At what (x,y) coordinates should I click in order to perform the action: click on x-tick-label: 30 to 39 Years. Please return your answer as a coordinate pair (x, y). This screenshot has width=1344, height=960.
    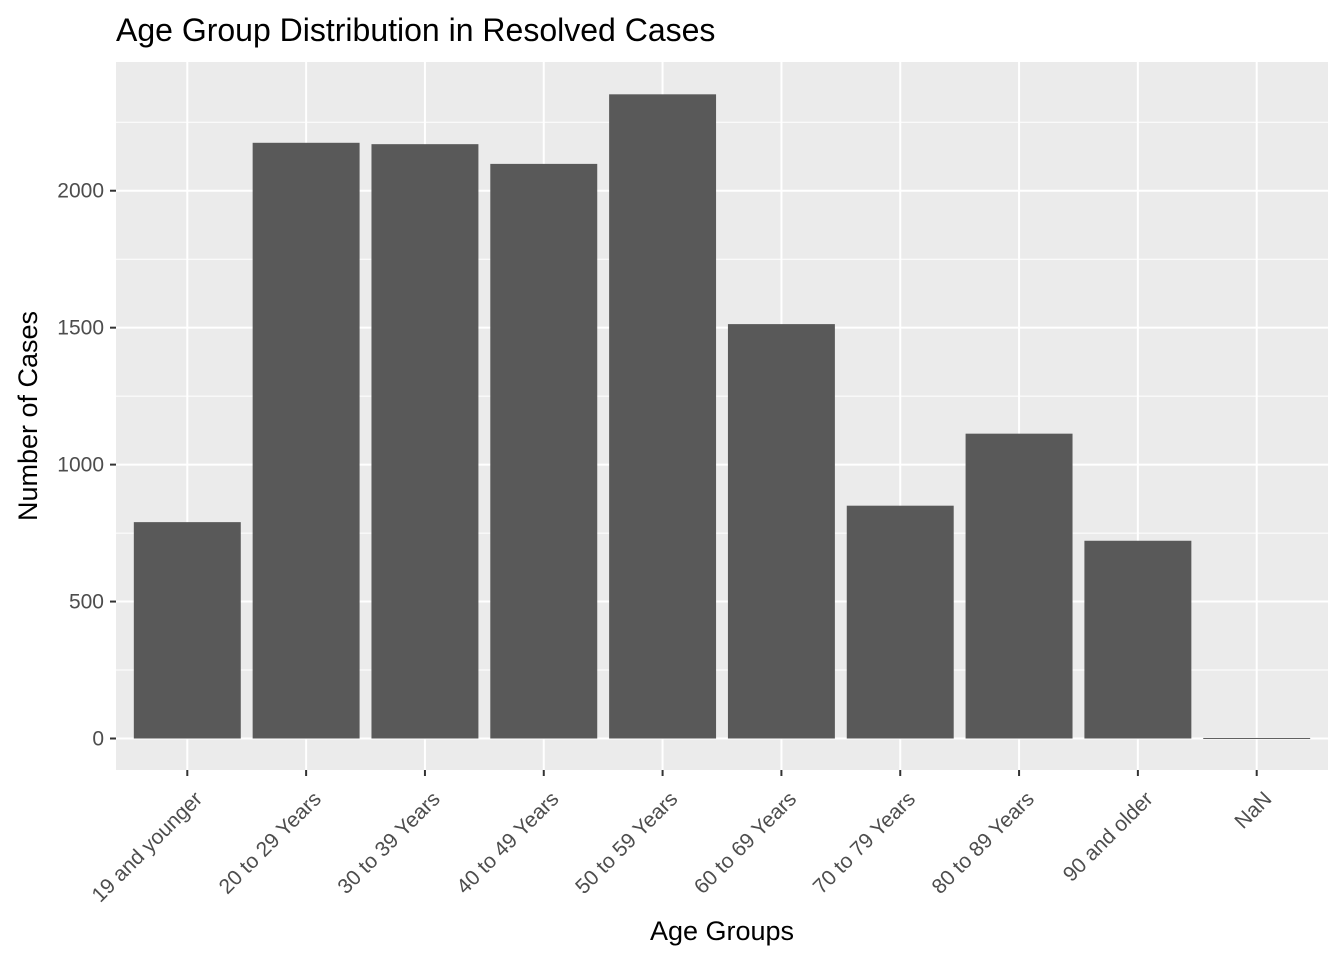
    Looking at the image, I should click on (388, 842).